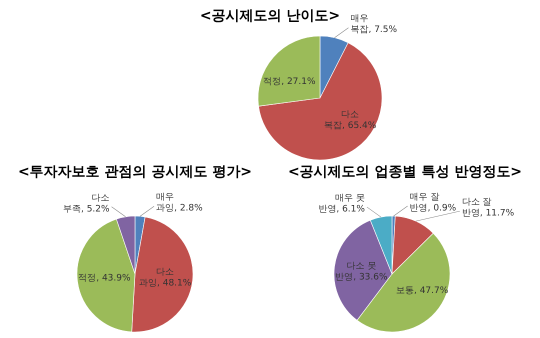  Describe the element at coordinates (180, 203) in the screenshot. I see `slice-label: 매우 과잉, 2.8%` at that location.